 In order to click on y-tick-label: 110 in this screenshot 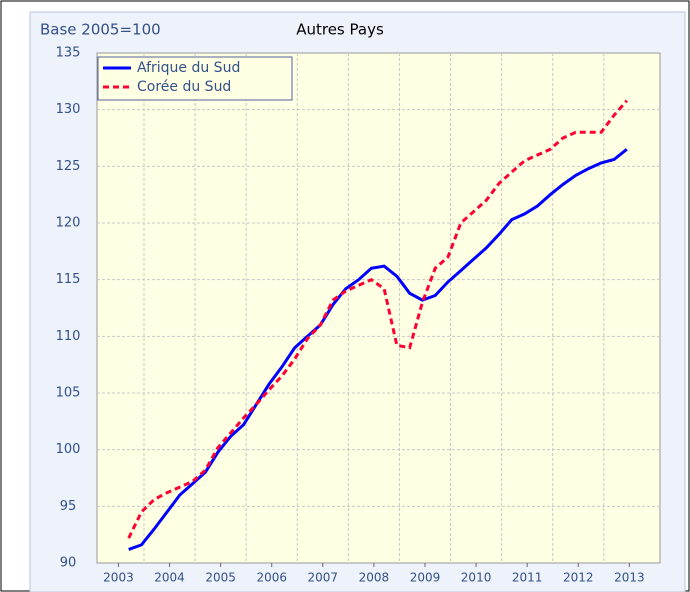, I will do `click(68, 336)`.